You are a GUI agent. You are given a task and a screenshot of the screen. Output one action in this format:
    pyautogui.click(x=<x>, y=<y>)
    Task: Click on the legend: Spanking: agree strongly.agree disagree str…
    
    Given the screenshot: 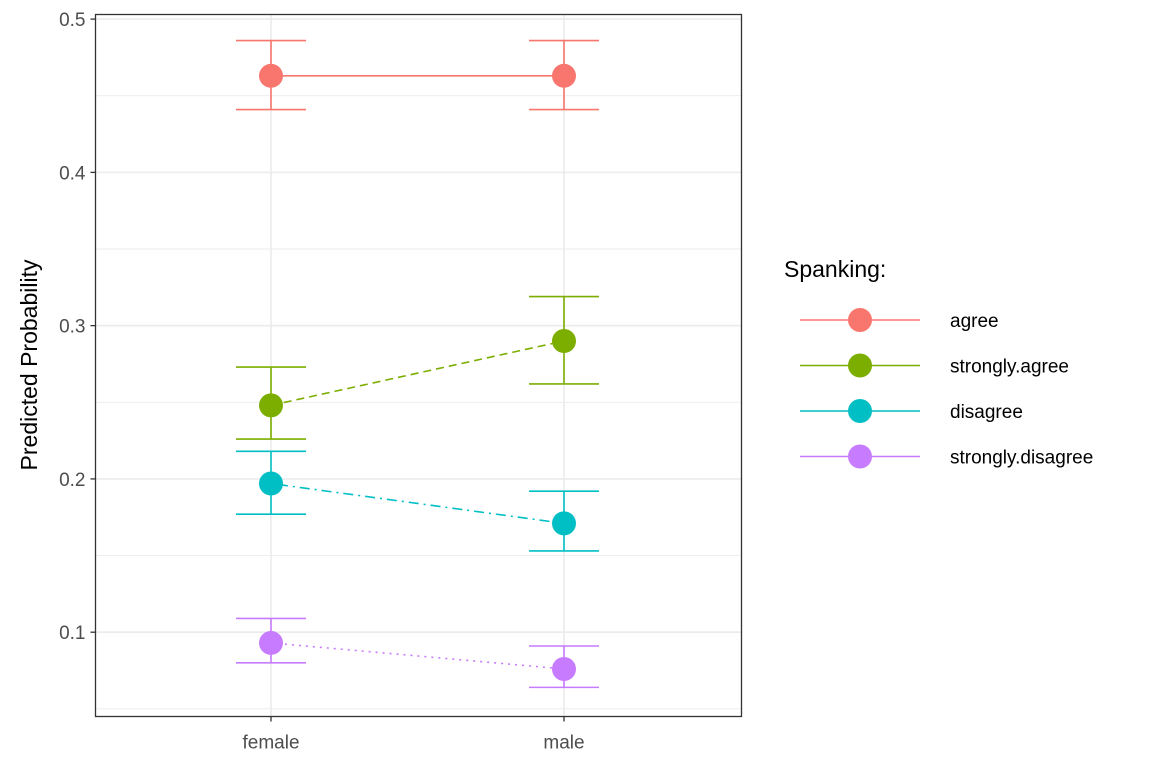 What is the action you would take?
    pyautogui.click(x=938, y=362)
    